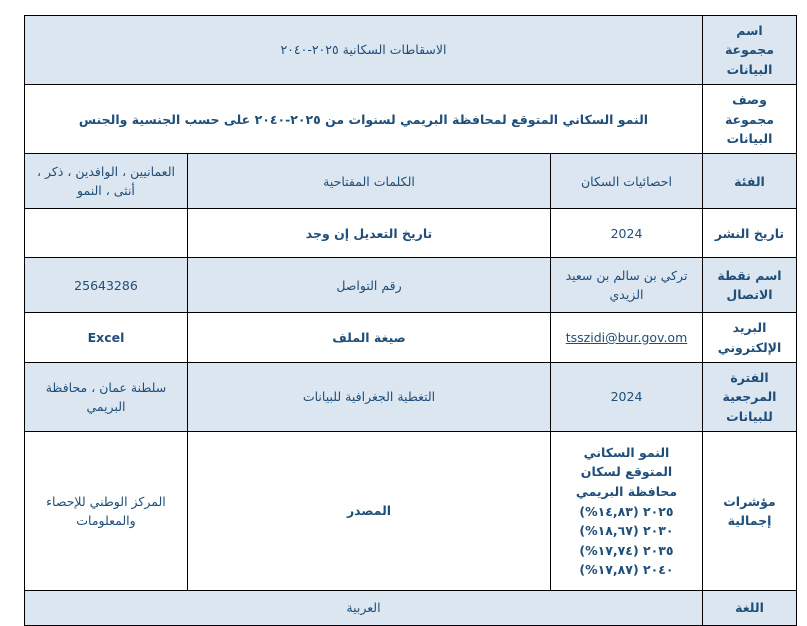  I want to click on indicator-line-2035: ٢٠٣٥ (١٧,٧٤%), so click(626, 550).